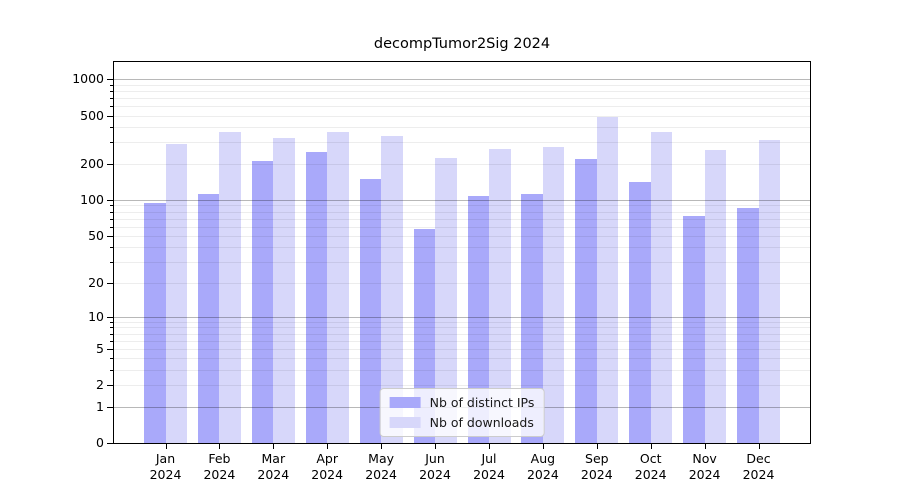  What do you see at coordinates (96, 316) in the screenshot?
I see `y-tick-label-10: 10` at bounding box center [96, 316].